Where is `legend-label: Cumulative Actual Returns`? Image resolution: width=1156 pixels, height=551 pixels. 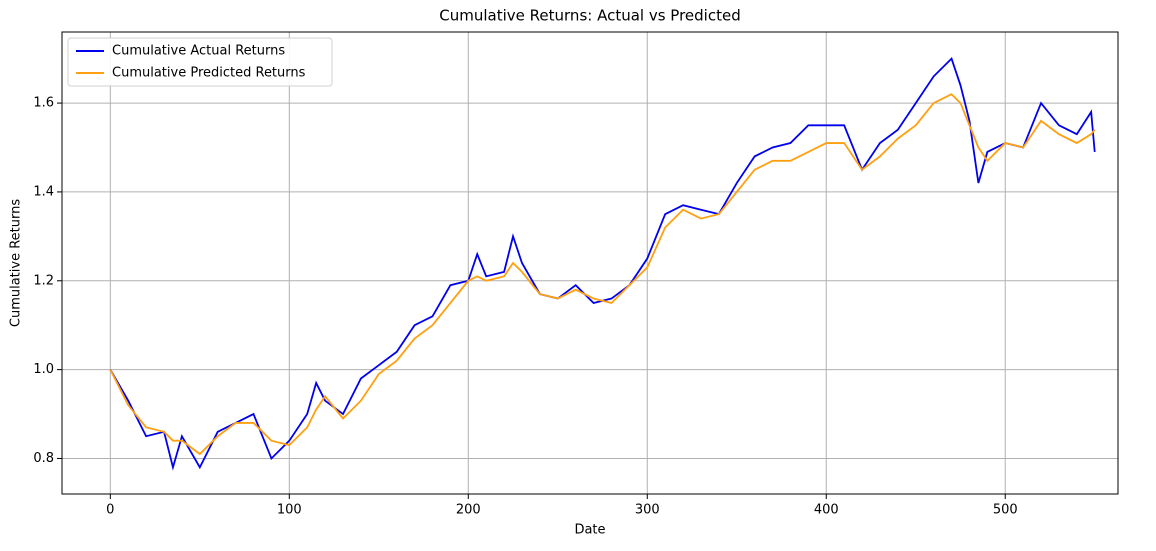
legend-label: Cumulative Actual Returns is located at coordinates (198, 51).